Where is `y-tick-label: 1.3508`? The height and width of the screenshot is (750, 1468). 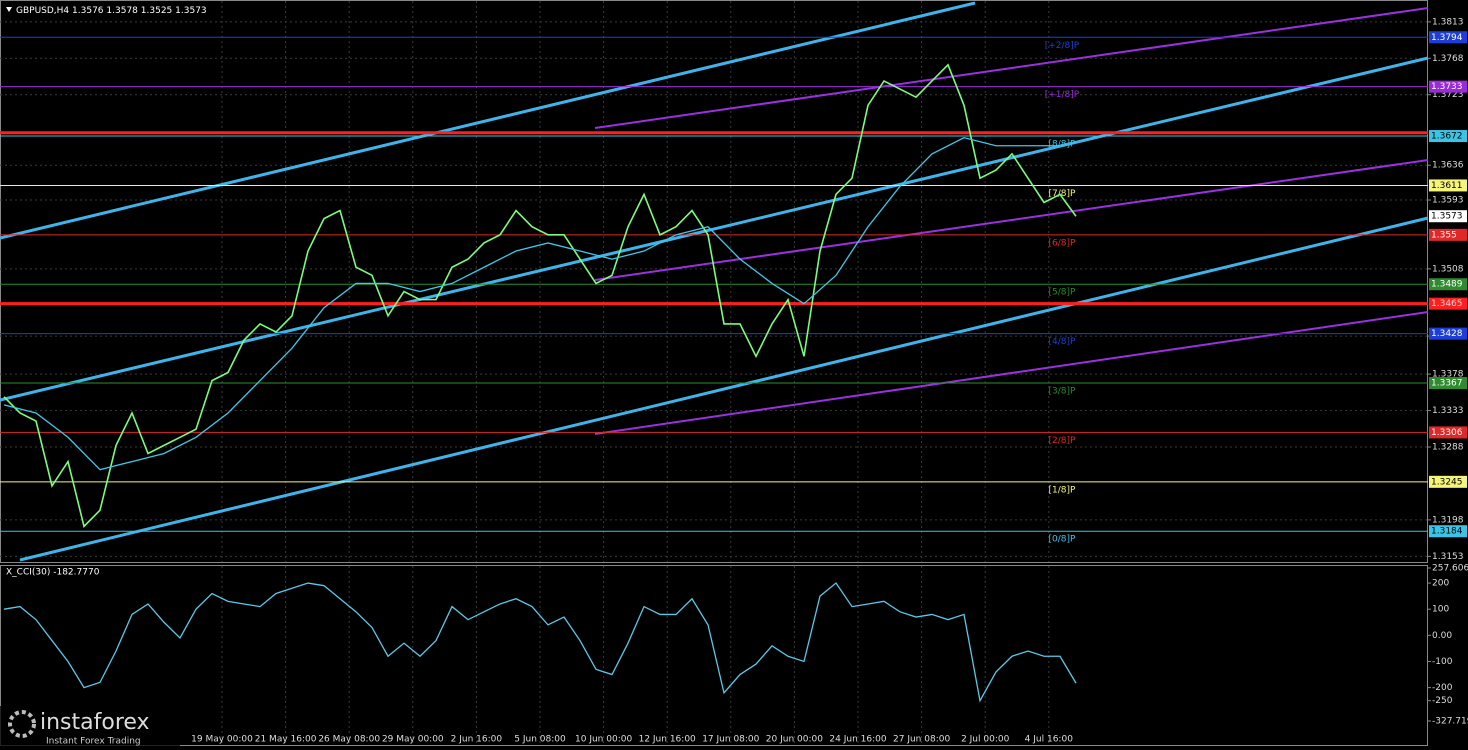
y-tick-label: 1.3508 is located at coordinates (1448, 269).